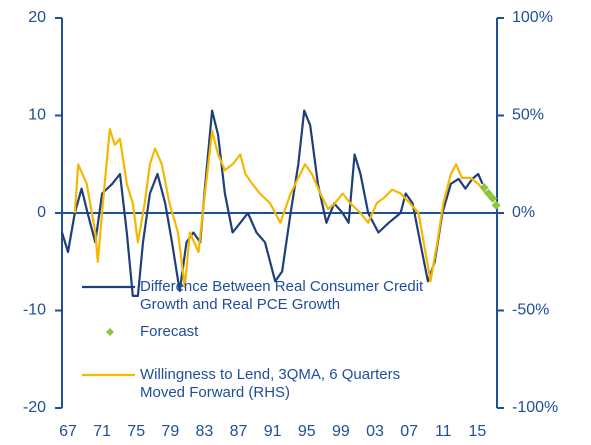 This screenshot has height=445, width=591. Describe the element at coordinates (523, 212) in the screenshot. I see `y2-tick-label: 0%` at that location.